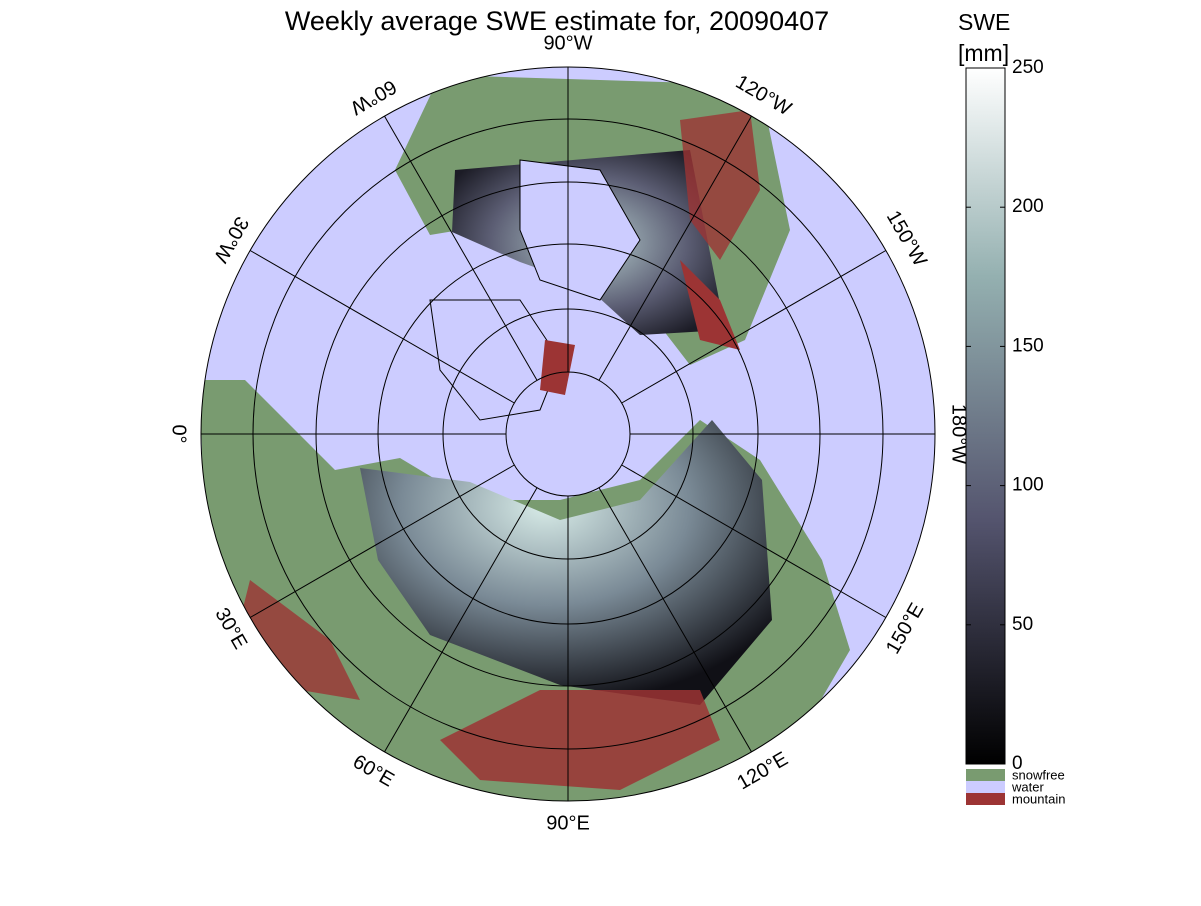 The image size is (1201, 906). What do you see at coordinates (983, 53) in the screenshot?
I see `colorbar-label: [mm]` at bounding box center [983, 53].